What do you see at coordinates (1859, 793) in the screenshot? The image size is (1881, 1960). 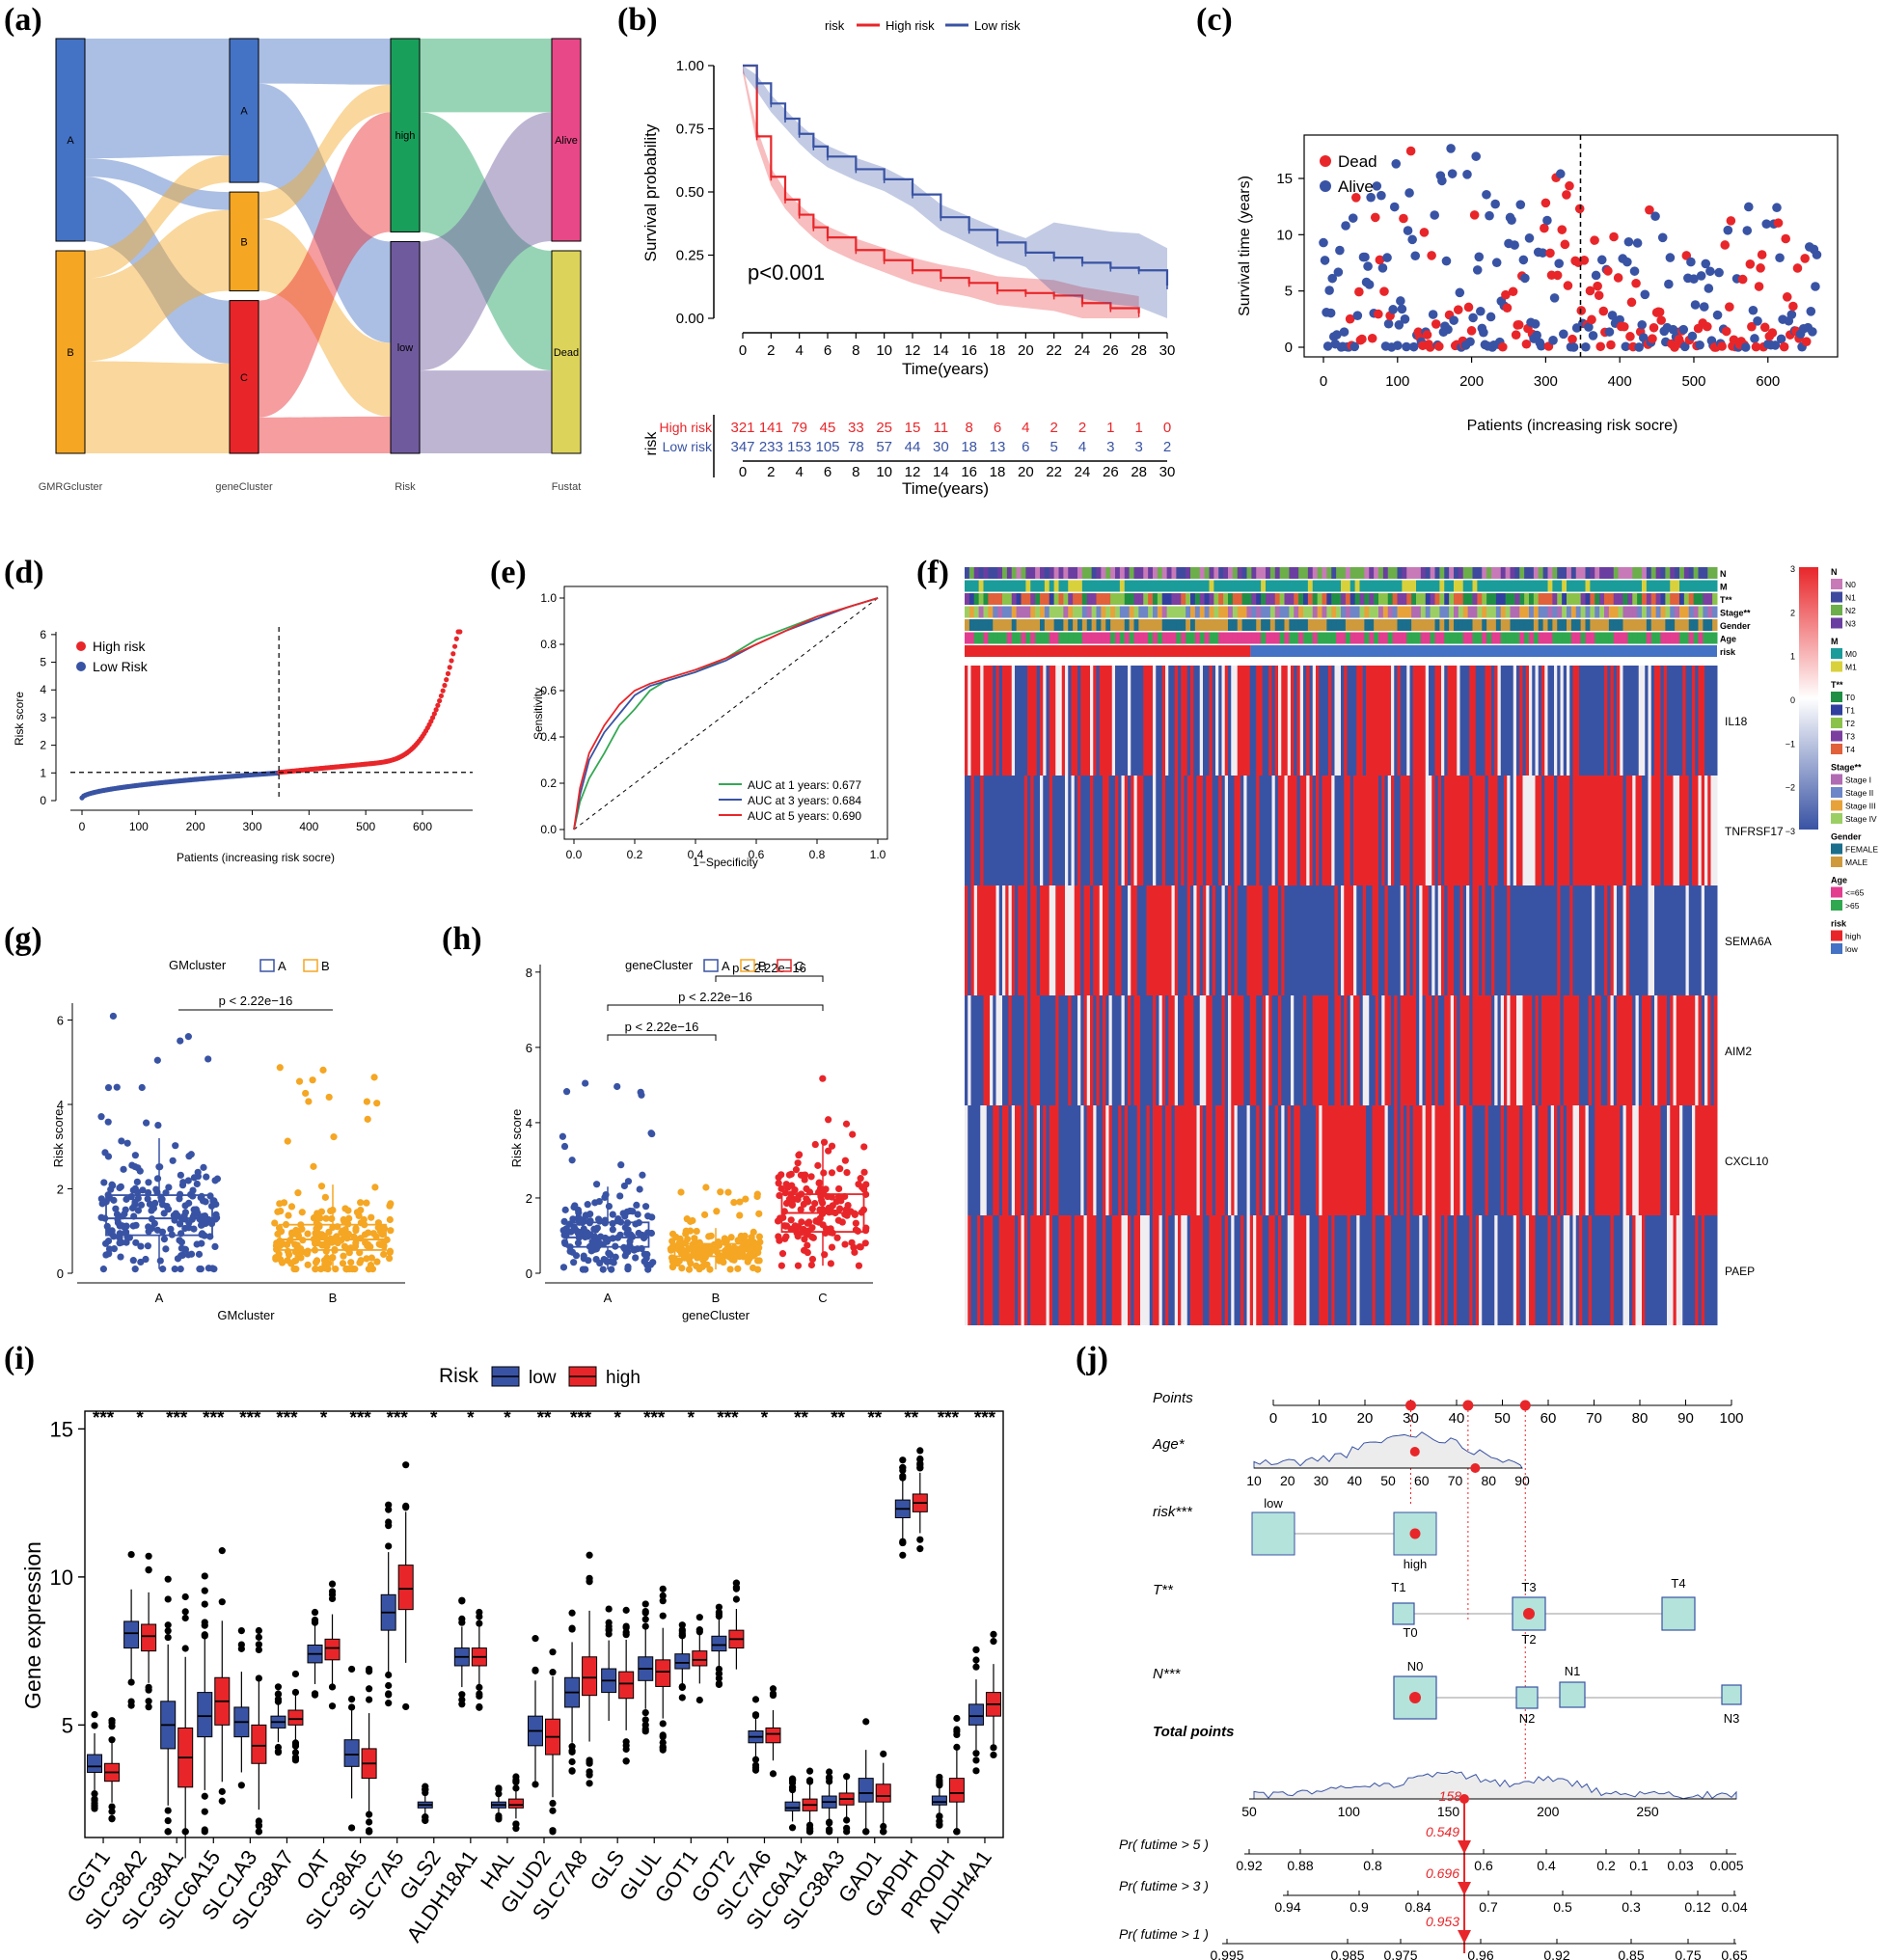 I see `legend-label: Stage II` at bounding box center [1859, 793].